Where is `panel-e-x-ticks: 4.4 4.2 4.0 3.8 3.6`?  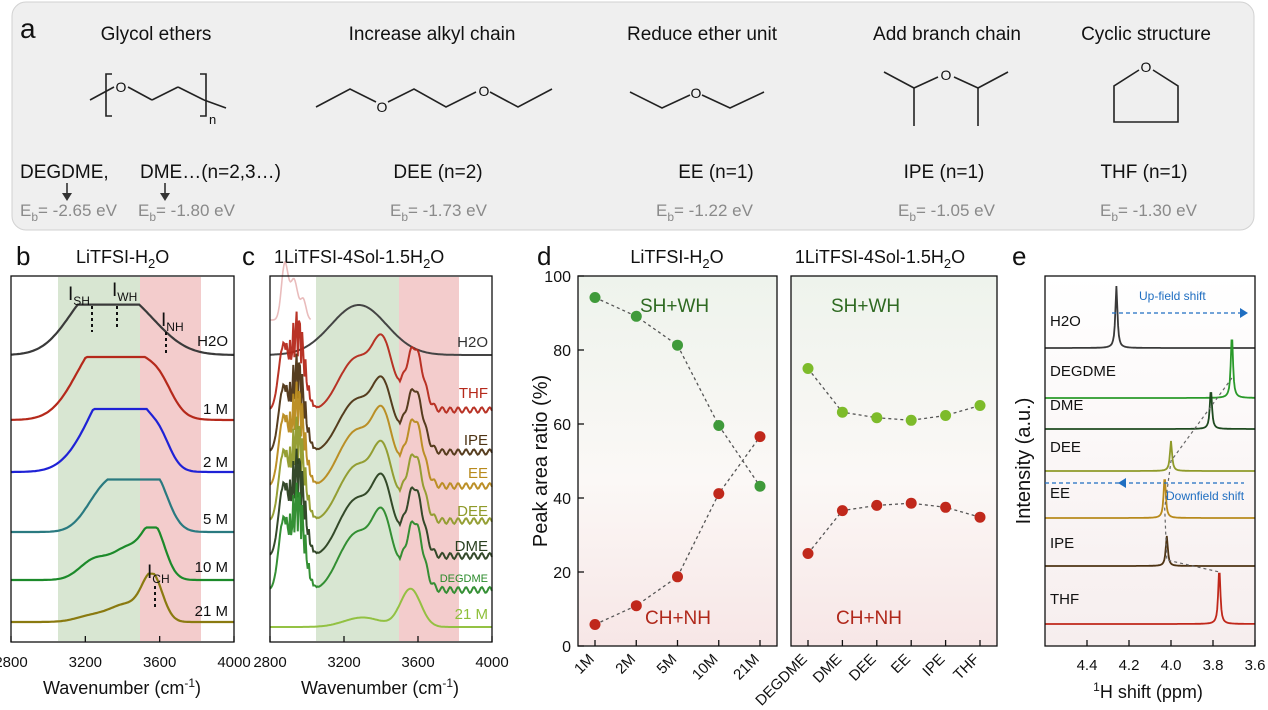 panel-e-x-ticks: 4.4 4.2 4.0 3.8 3.6 is located at coordinates (1171, 657).